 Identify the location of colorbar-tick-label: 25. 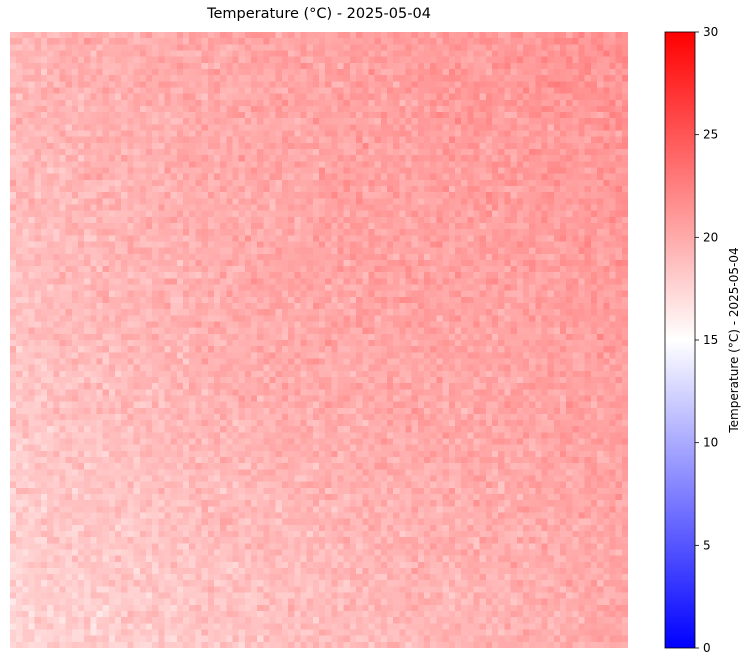
(710, 135).